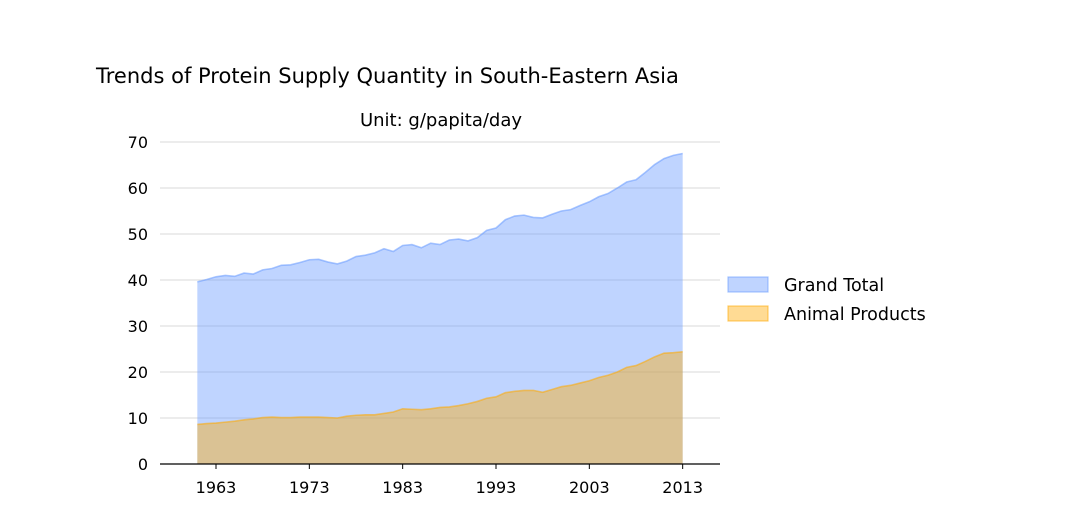  Describe the element at coordinates (682, 487) in the screenshot. I see `x-tick-label: 2013` at that location.